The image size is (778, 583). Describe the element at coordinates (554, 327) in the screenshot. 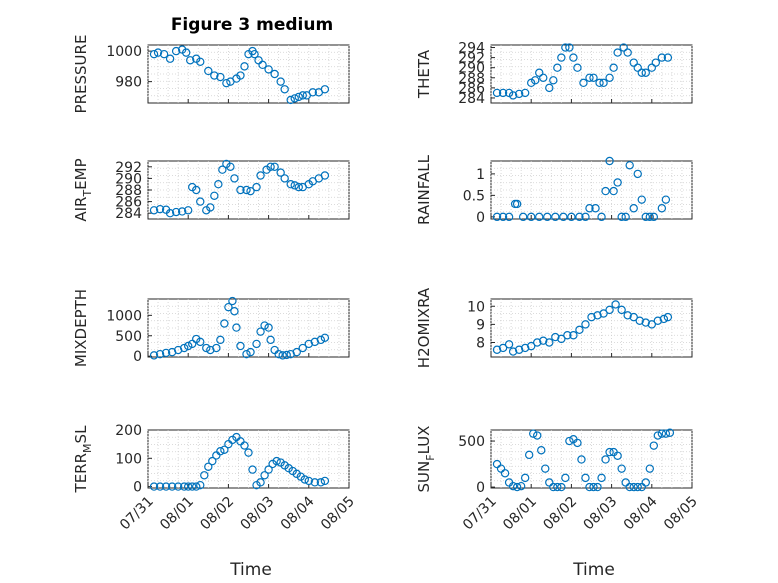

I see `subplot-6: 8 9 10 H2OMIXRA` at that location.